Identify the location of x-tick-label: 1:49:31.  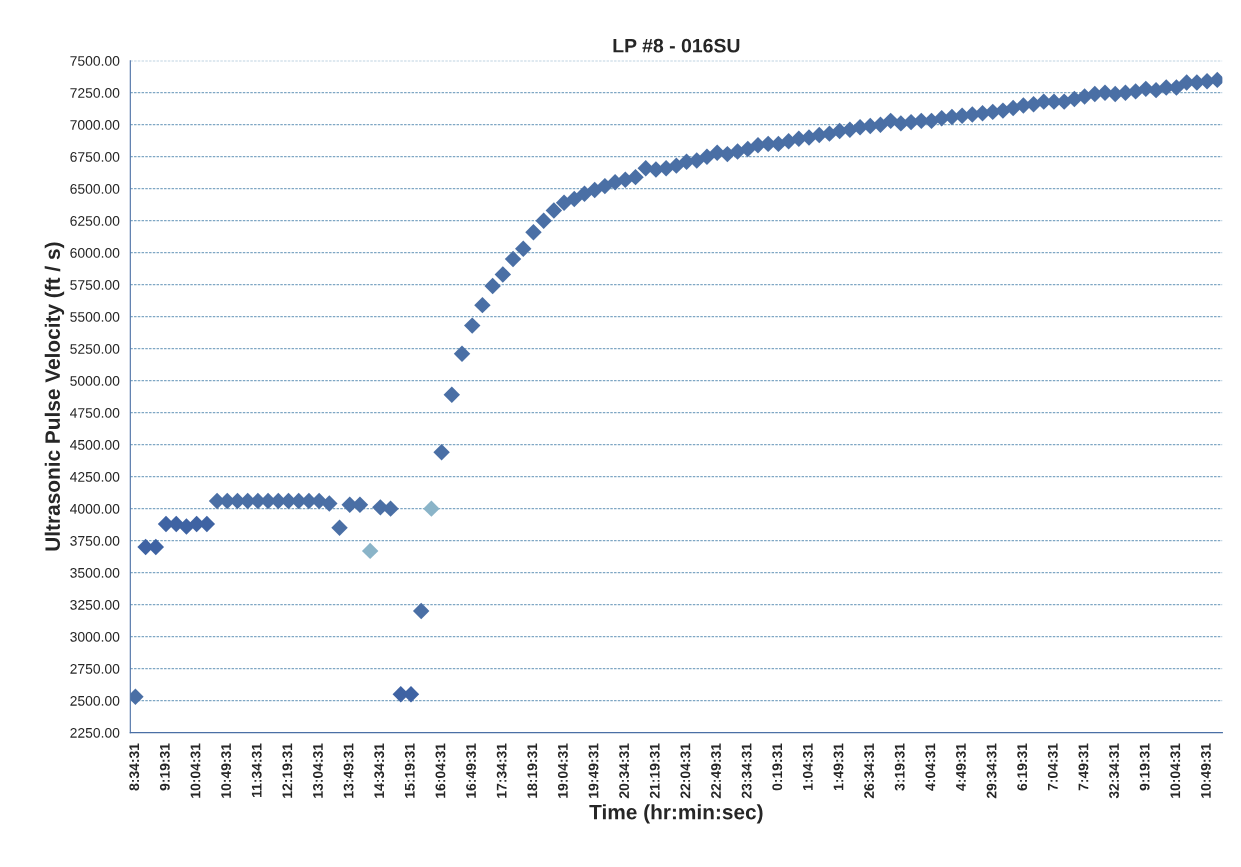
(838, 767).